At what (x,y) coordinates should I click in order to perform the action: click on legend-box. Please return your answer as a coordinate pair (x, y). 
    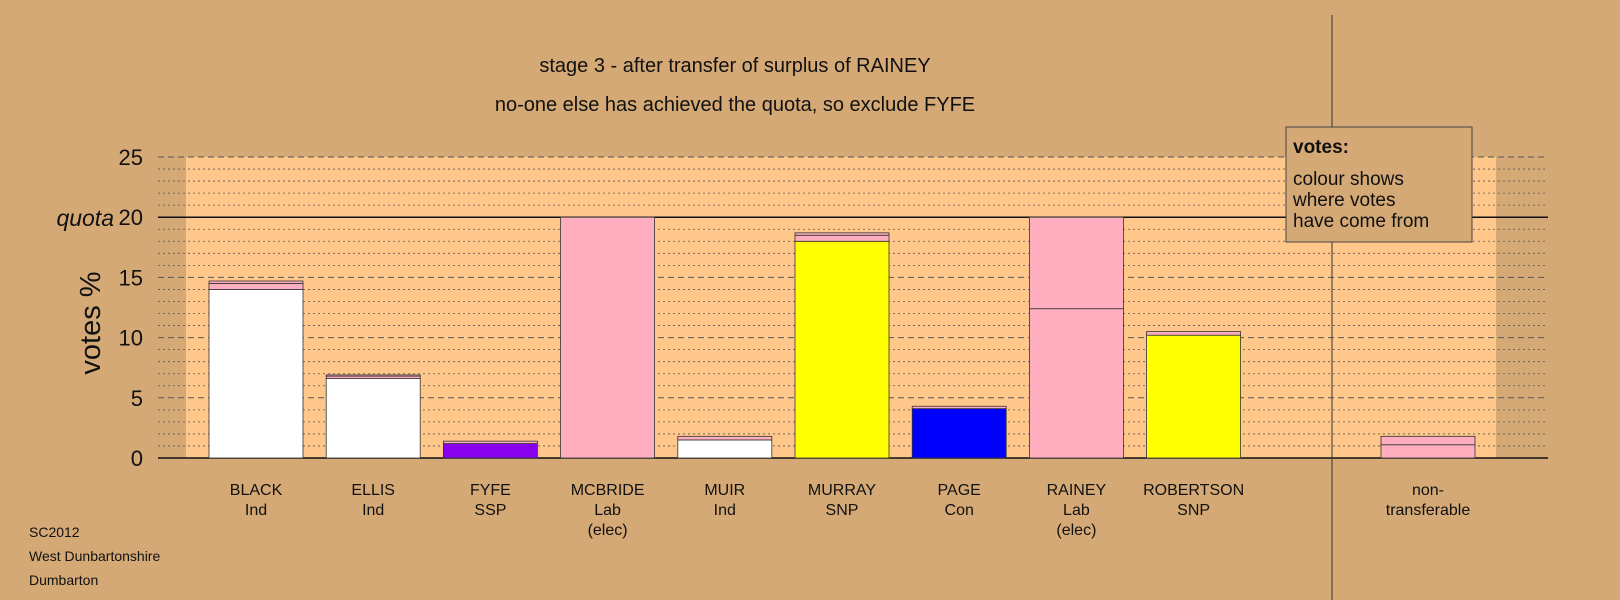
    Looking at the image, I should click on (1379, 184).